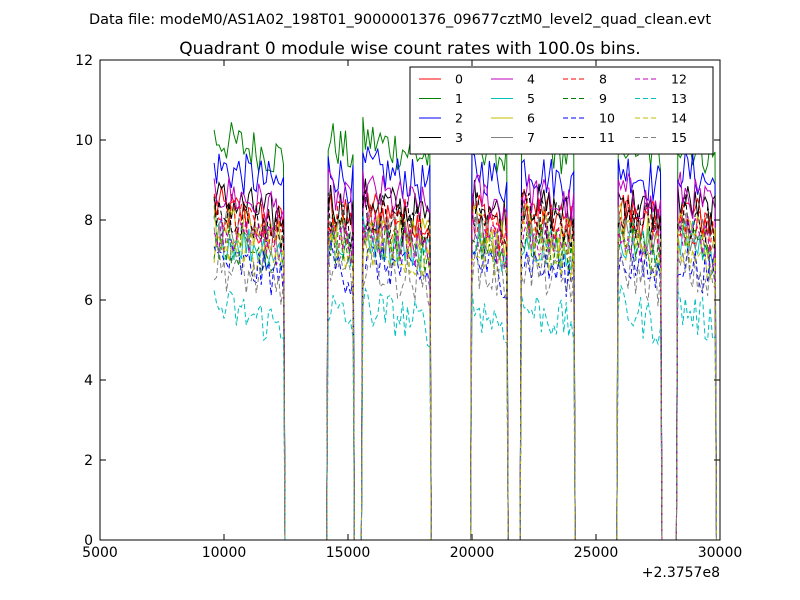 This screenshot has width=800, height=600. Describe the element at coordinates (679, 118) in the screenshot. I see `legend-label-14: 14` at that location.